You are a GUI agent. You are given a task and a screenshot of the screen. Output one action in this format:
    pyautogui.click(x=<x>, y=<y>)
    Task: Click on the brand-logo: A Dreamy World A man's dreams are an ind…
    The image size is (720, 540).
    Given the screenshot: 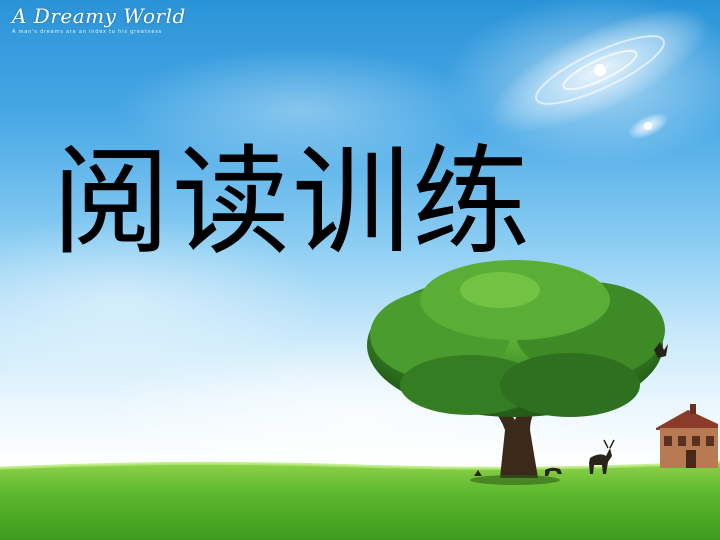 What is the action you would take?
    pyautogui.click(x=99, y=20)
    